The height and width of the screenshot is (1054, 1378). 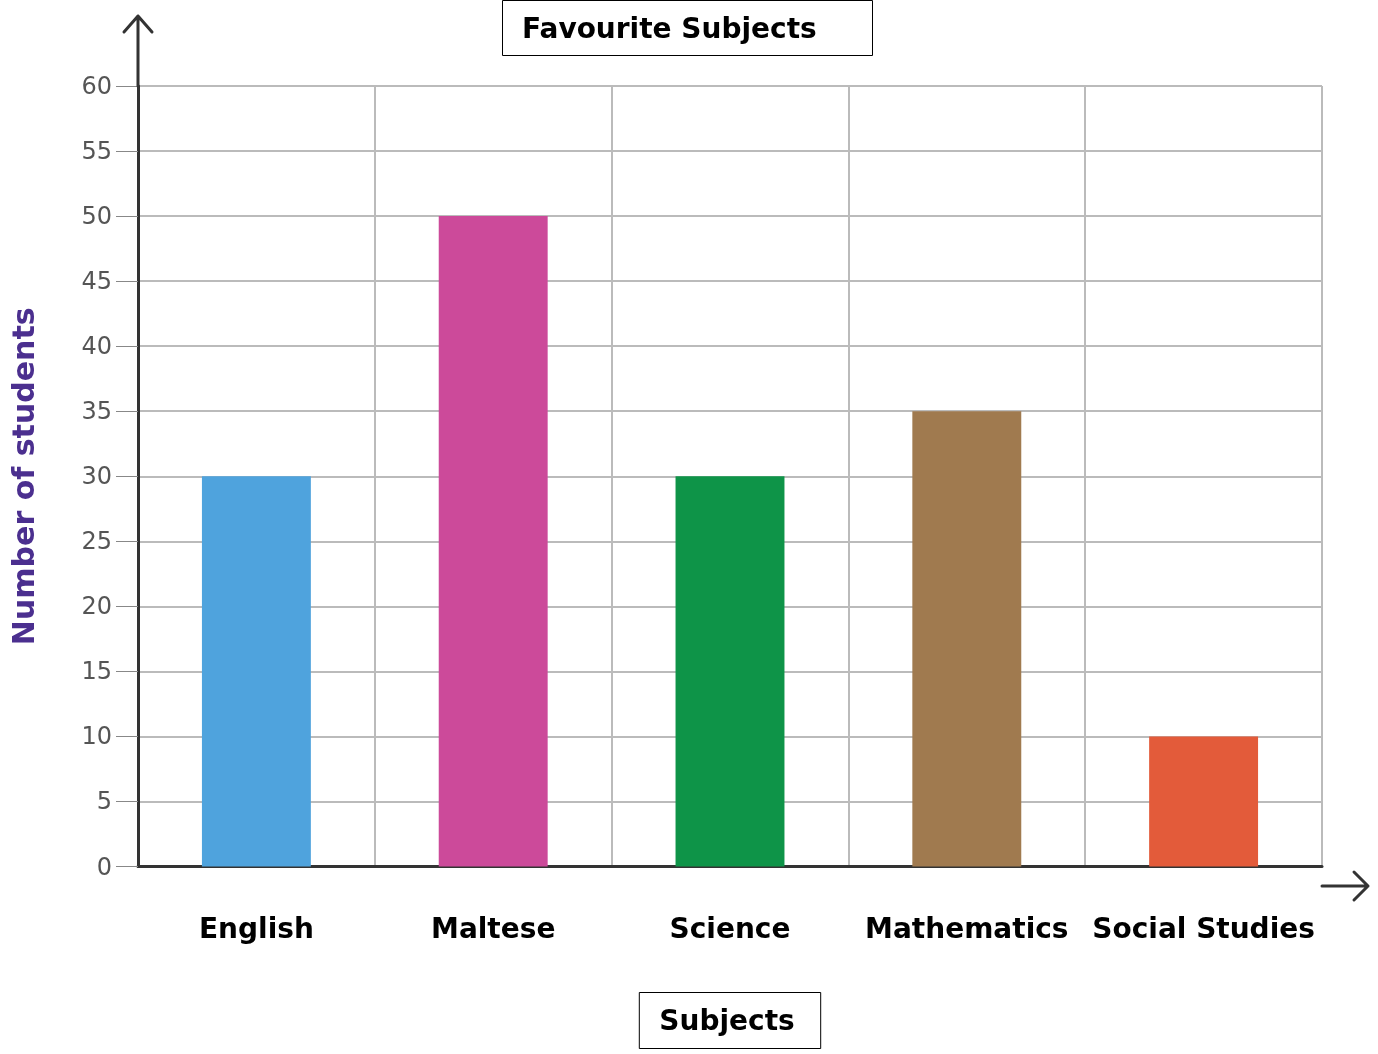 What do you see at coordinates (96, 411) in the screenshot?
I see `y-tick-label: 35` at bounding box center [96, 411].